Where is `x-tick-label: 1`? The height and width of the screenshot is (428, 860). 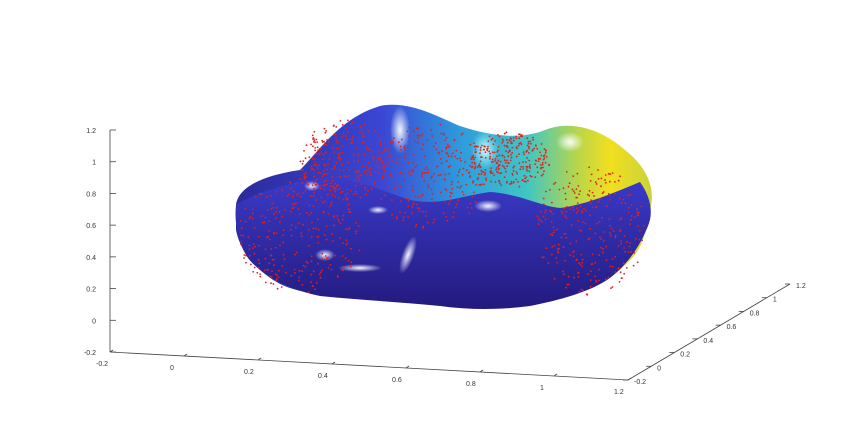 x-tick-label: 1 is located at coordinates (542, 388).